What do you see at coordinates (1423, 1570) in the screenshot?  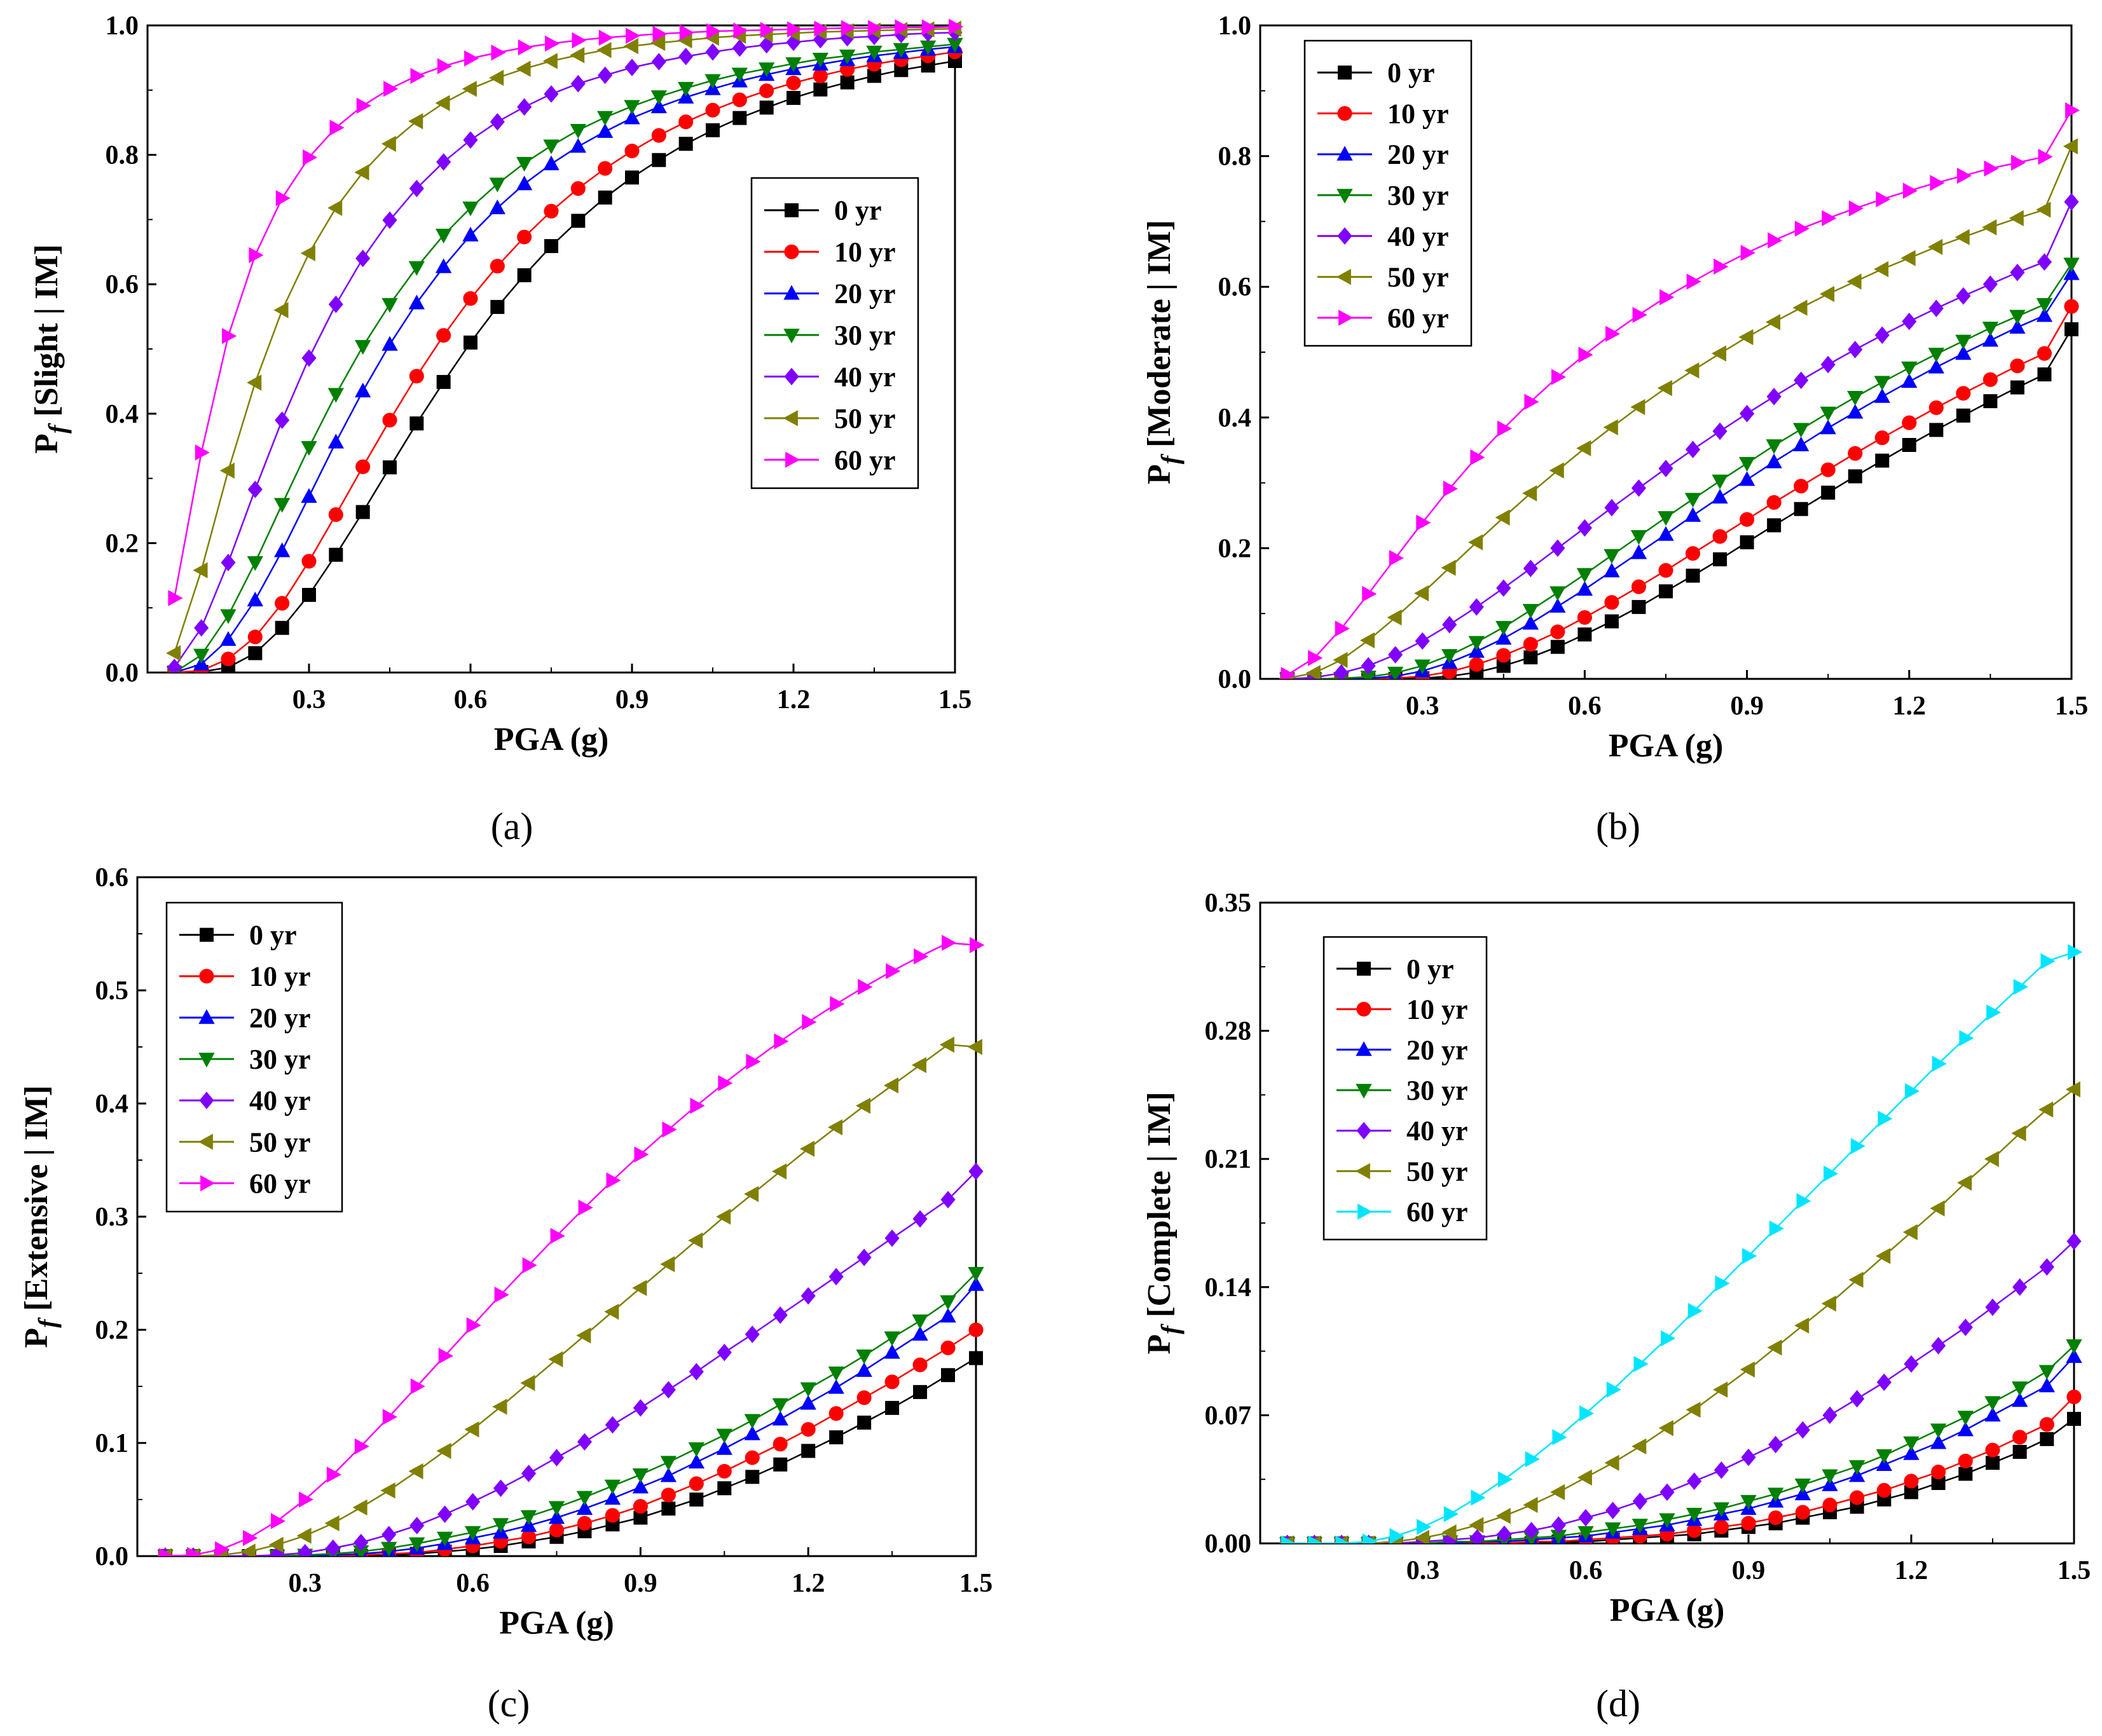 I see `x-tick-label: 0.3` at bounding box center [1423, 1570].